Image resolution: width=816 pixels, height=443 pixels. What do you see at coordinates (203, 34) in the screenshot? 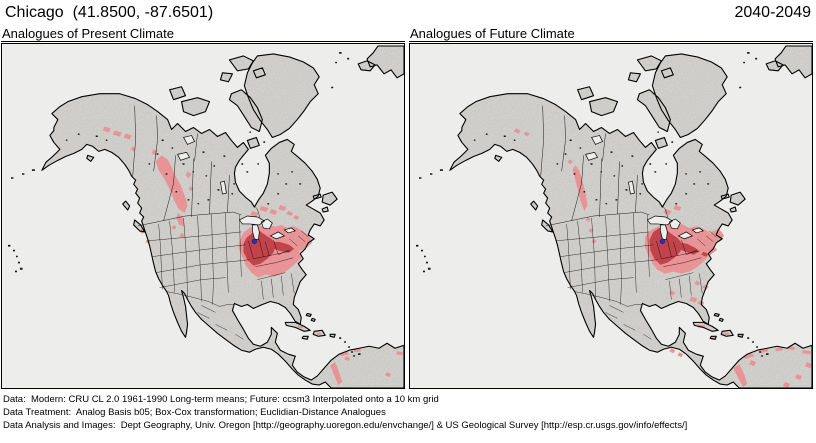
I see `subtitle-present: Analogues of Present Climate` at bounding box center [203, 34].